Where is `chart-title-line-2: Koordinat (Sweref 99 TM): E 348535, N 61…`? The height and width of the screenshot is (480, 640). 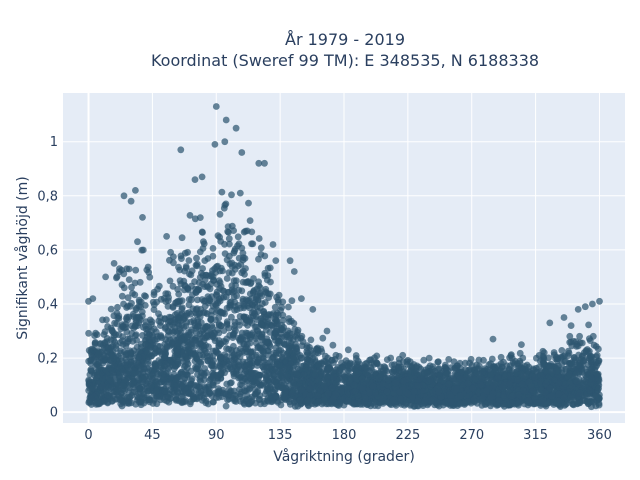 chart-title-line-2: Koordinat (Sweref 99 TM): E 348535, N 61… is located at coordinates (345, 60).